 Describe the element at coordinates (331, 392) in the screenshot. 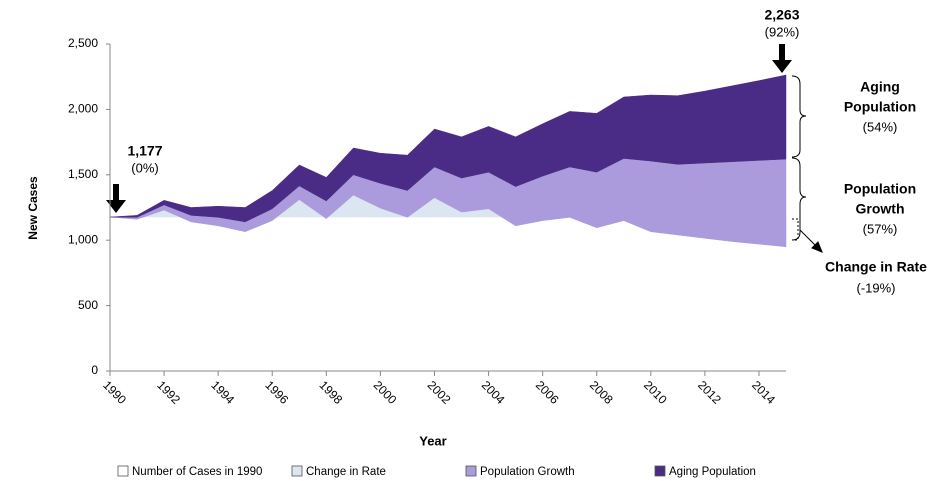

I see `x-tick-label: 1998` at that location.